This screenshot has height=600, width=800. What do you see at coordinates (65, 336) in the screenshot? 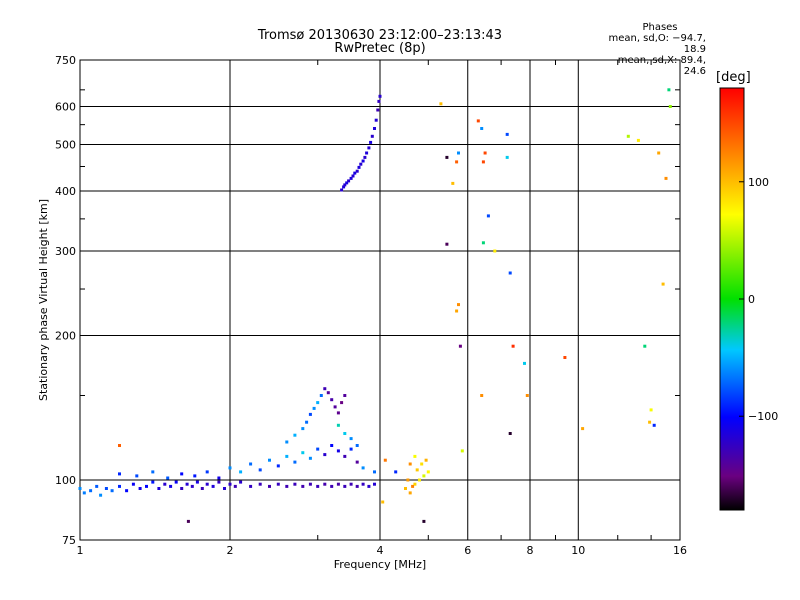
I see `y-tick-label: 200` at bounding box center [65, 336].